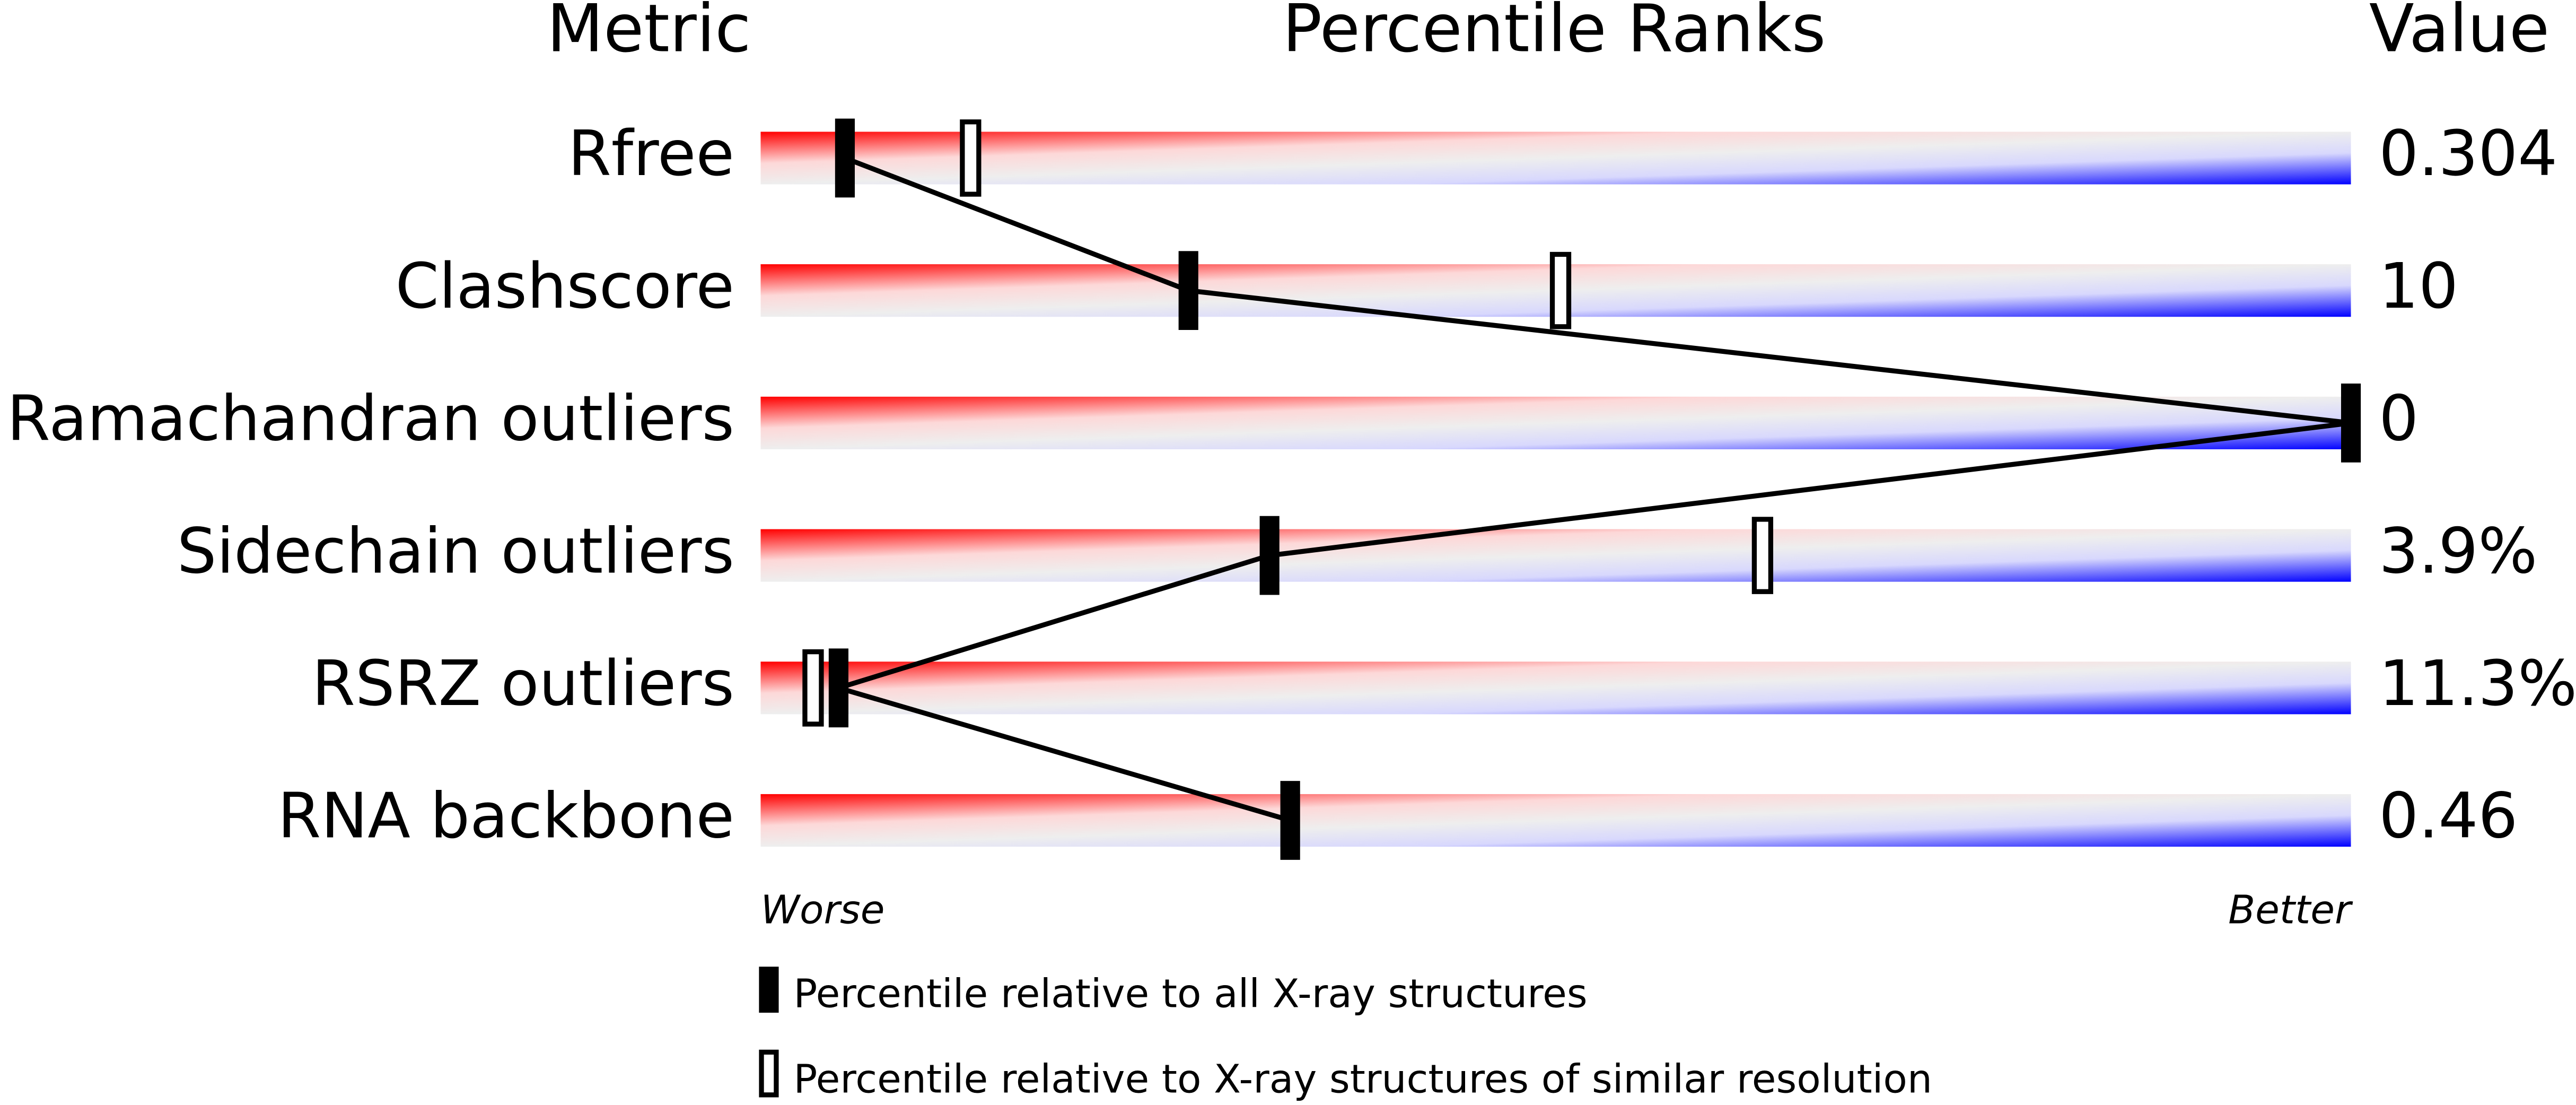  Describe the element at coordinates (2458, 551) in the screenshot. I see `metric-value: 3.9%` at that location.